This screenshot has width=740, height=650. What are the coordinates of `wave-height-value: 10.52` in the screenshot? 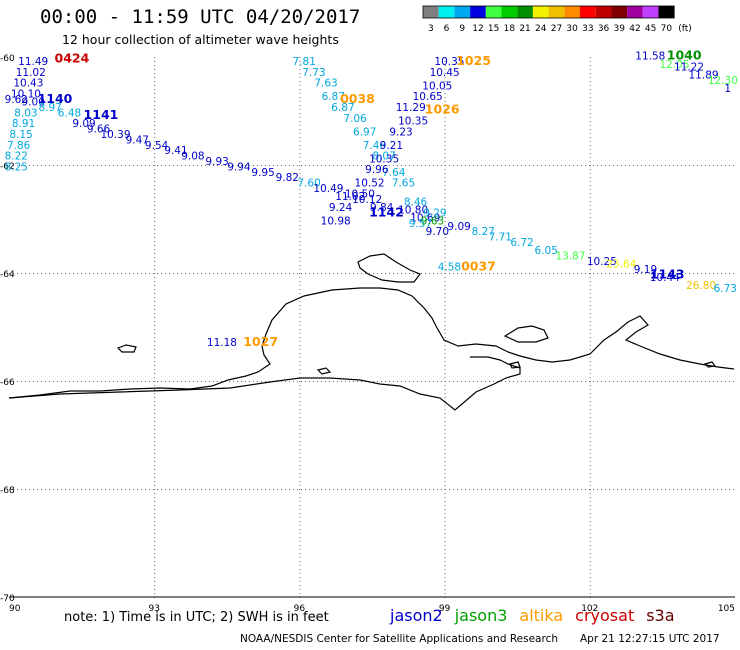 It's located at (370, 184).